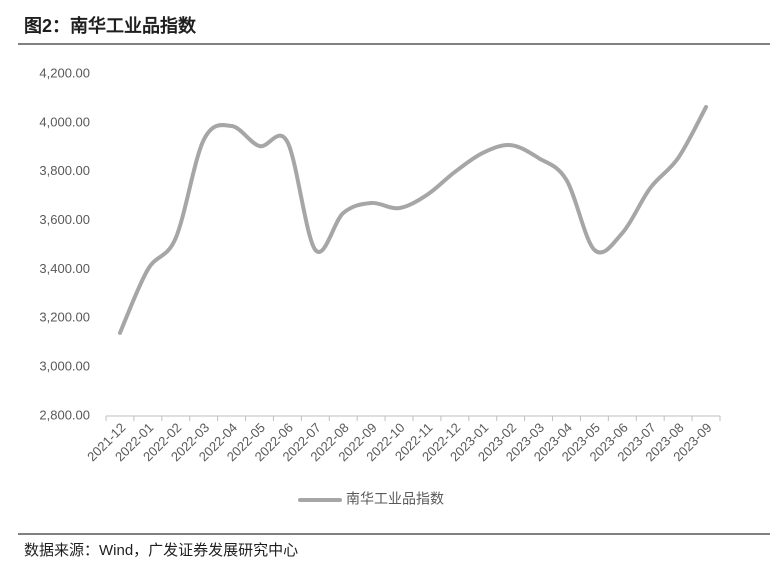  What do you see at coordinates (64, 72) in the screenshot?
I see `y-tick-label: 4,200.00` at bounding box center [64, 72].